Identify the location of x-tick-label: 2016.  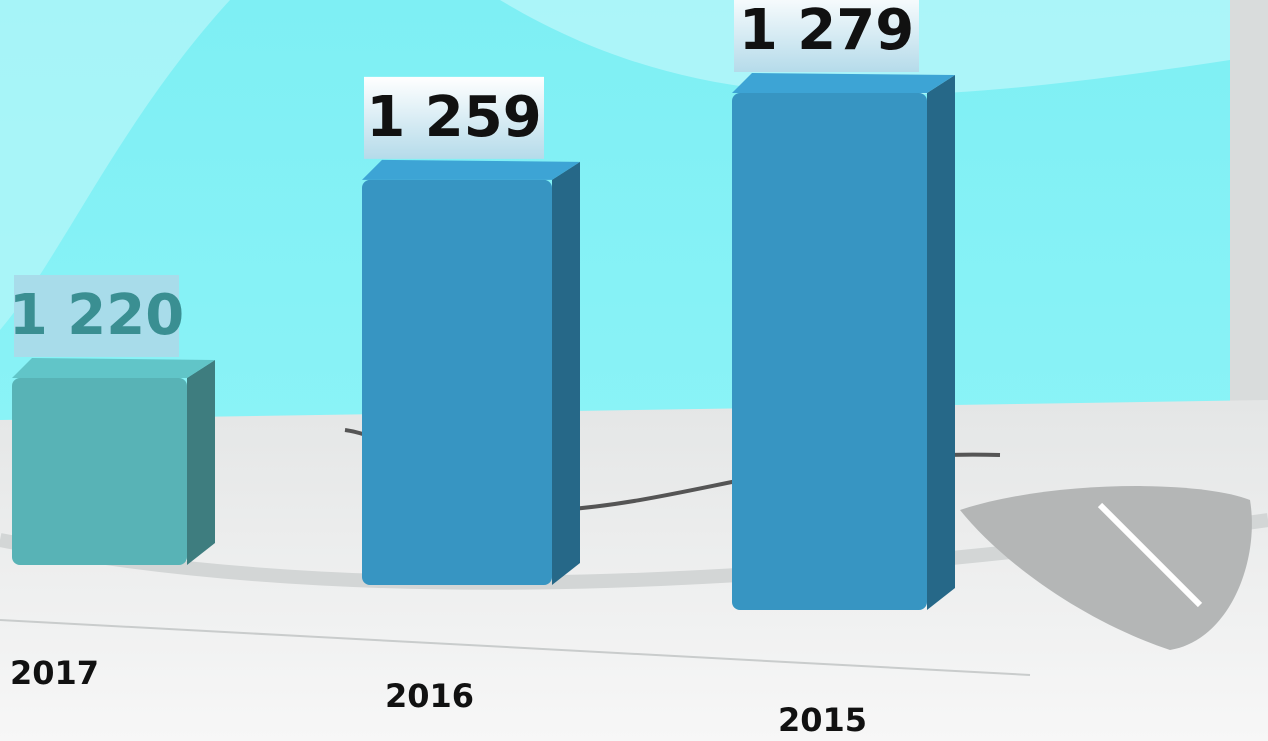
(429, 696).